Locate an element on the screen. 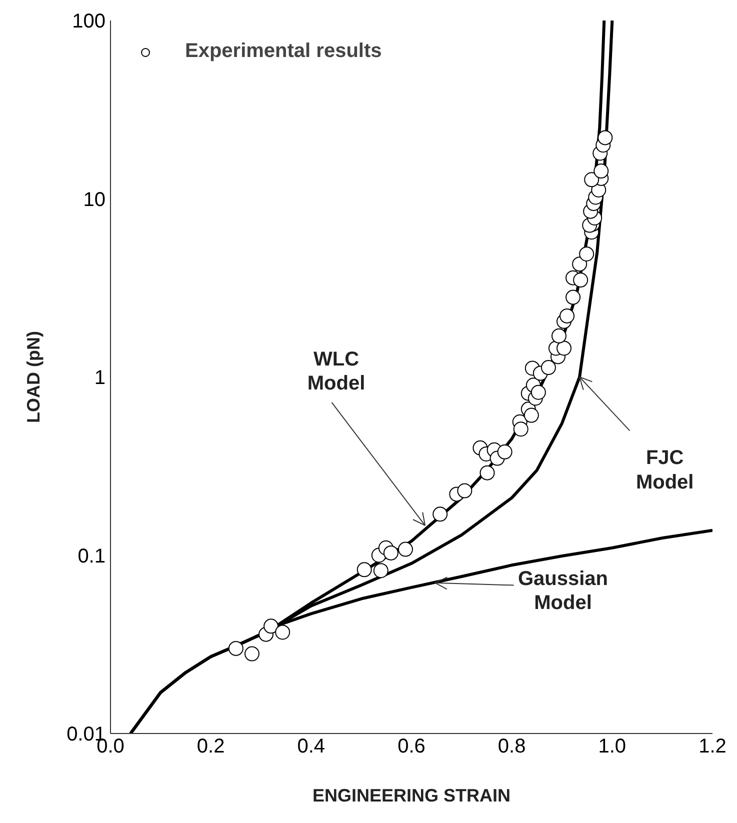 Image resolution: width=737 pixels, height=823 pixels. x-tick-label: 1.2 is located at coordinates (712, 747).